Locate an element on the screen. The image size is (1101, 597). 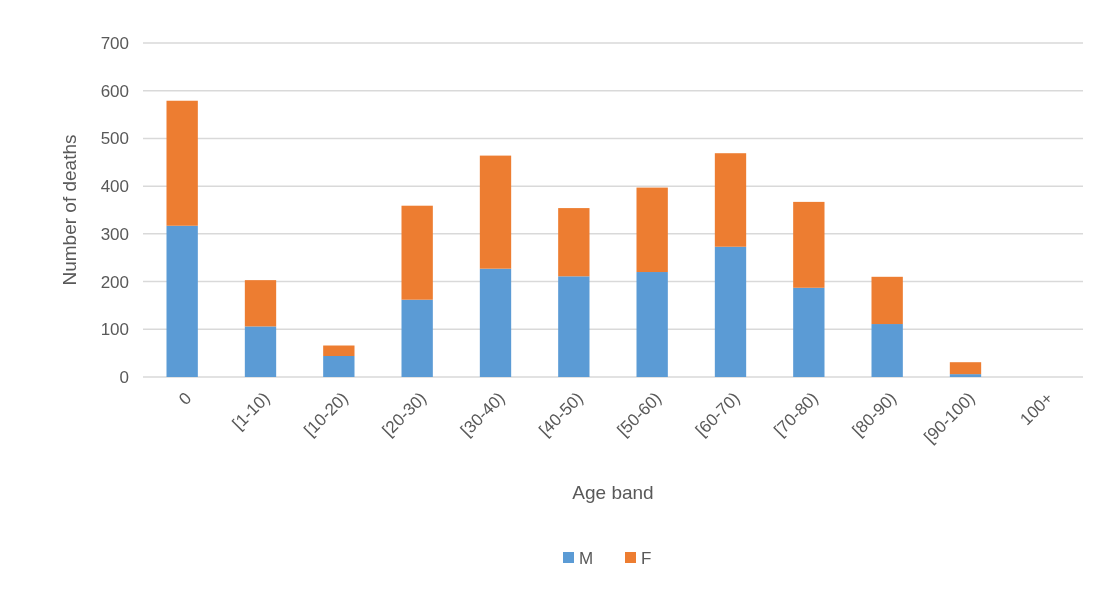
x-axis-title: Age band is located at coordinates (613, 492).